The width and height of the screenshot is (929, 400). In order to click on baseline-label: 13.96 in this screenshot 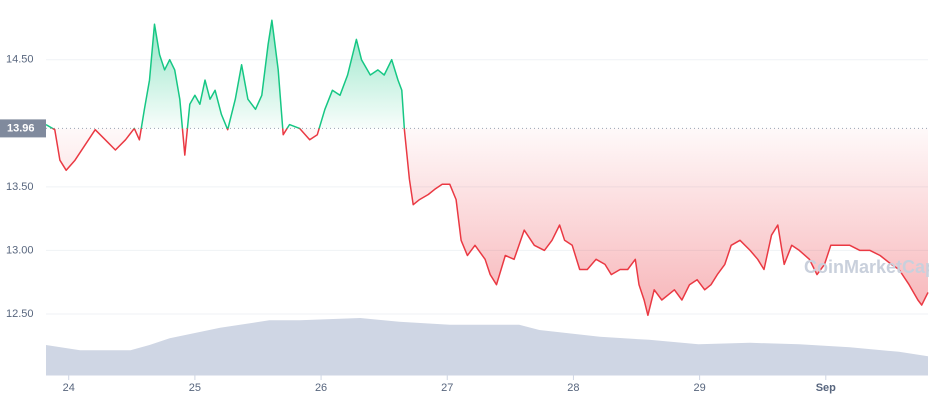, I will do `click(21, 128)`.